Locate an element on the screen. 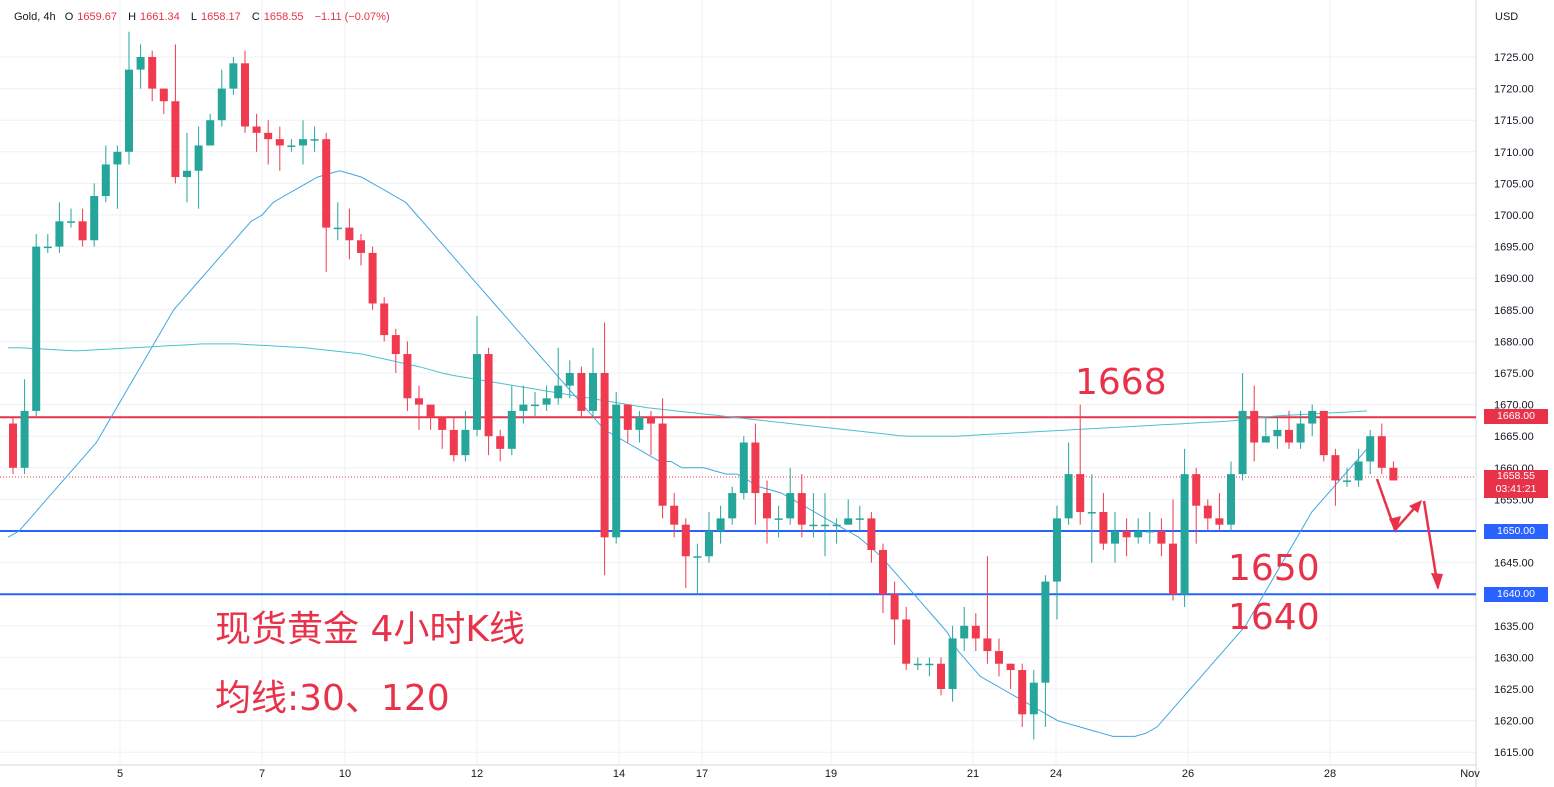 This screenshot has width=1554, height=787. time-tick: 19 is located at coordinates (831, 774).